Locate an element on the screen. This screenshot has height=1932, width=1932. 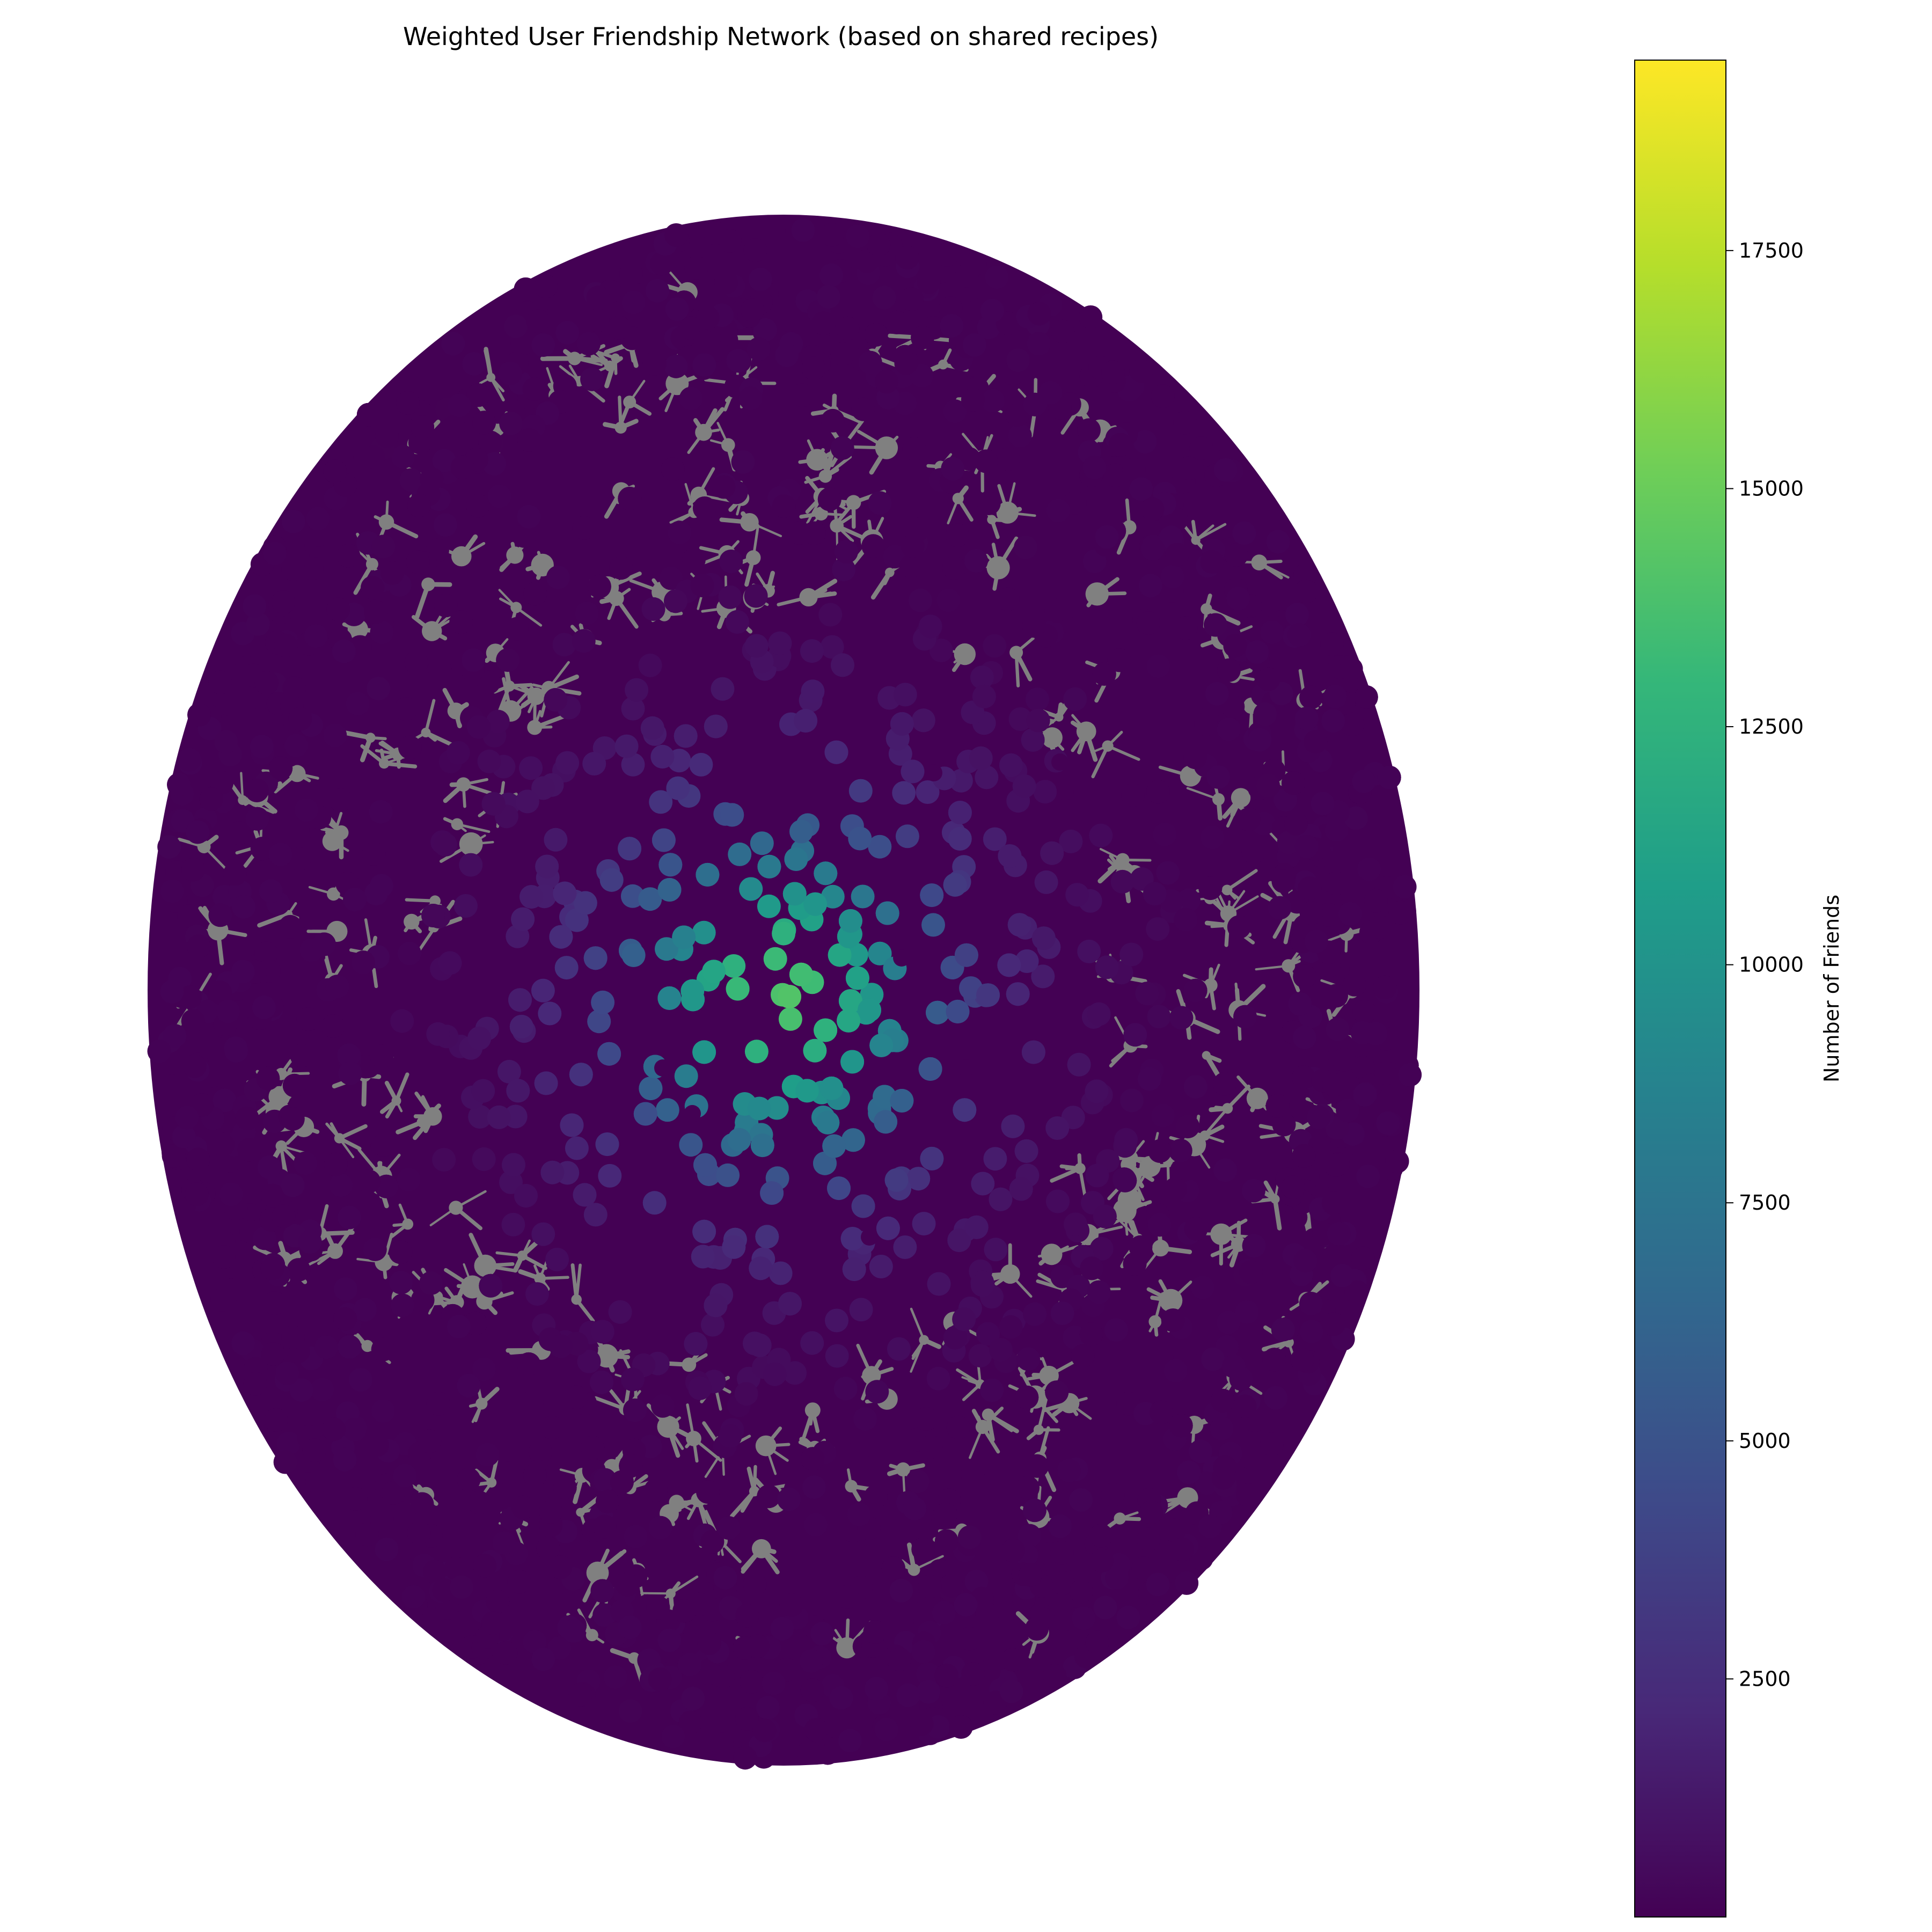
colorbar-tick-label: 2500 is located at coordinates (1765, 1678).